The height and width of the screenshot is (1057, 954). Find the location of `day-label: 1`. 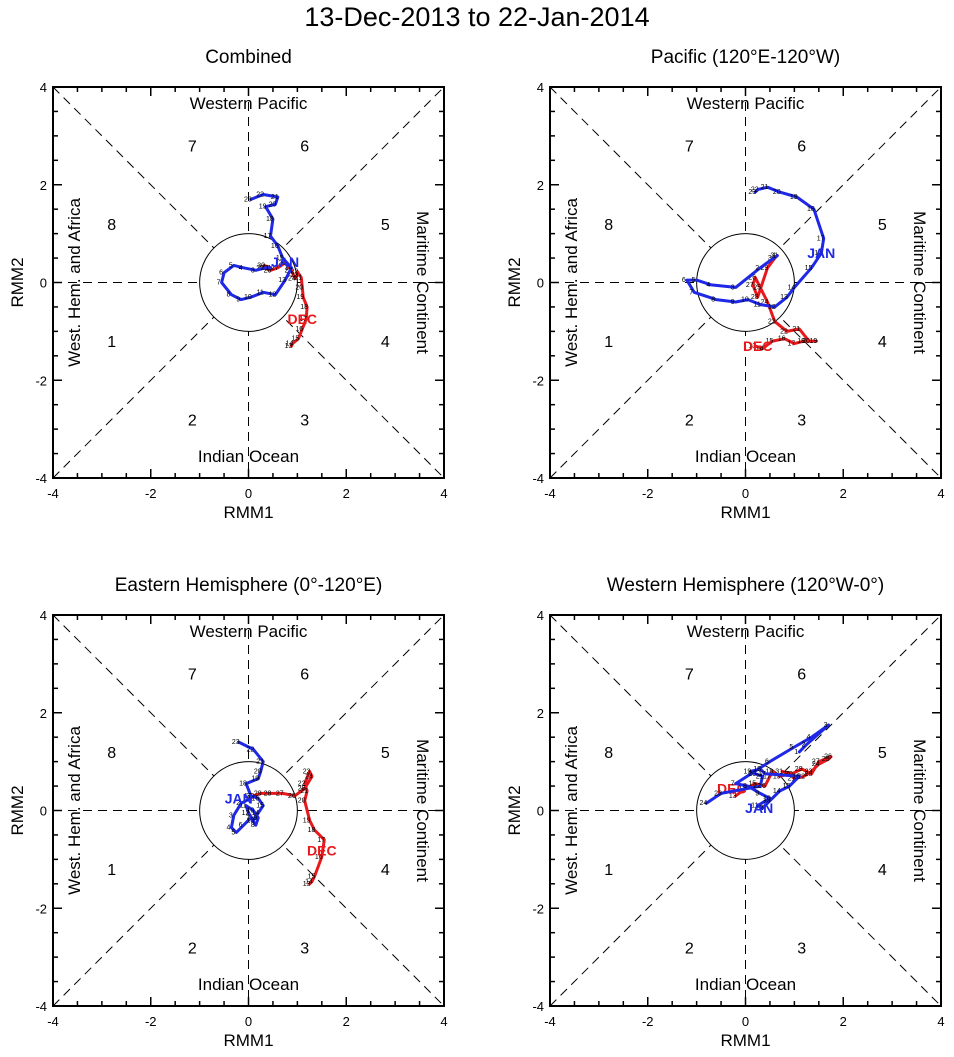

day-label: 1 is located at coordinates (796, 752).